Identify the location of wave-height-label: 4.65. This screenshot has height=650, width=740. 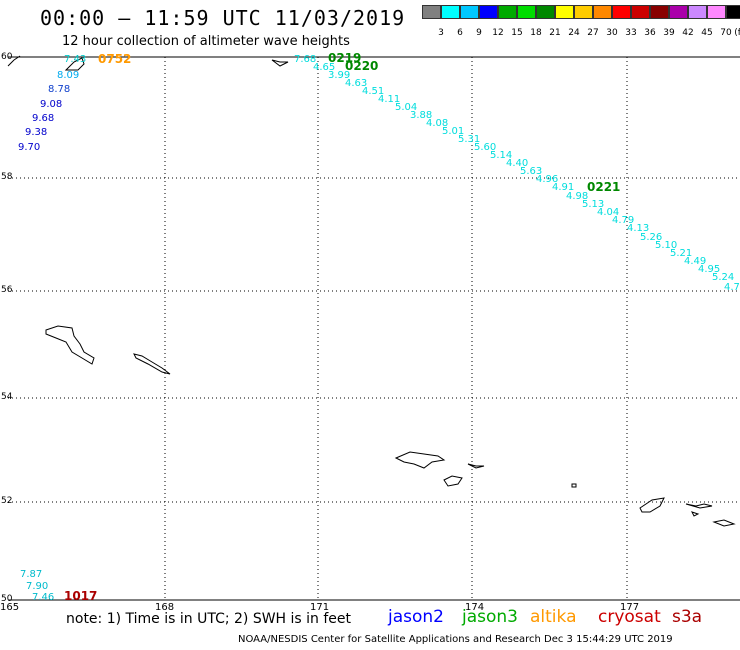
(324, 67).